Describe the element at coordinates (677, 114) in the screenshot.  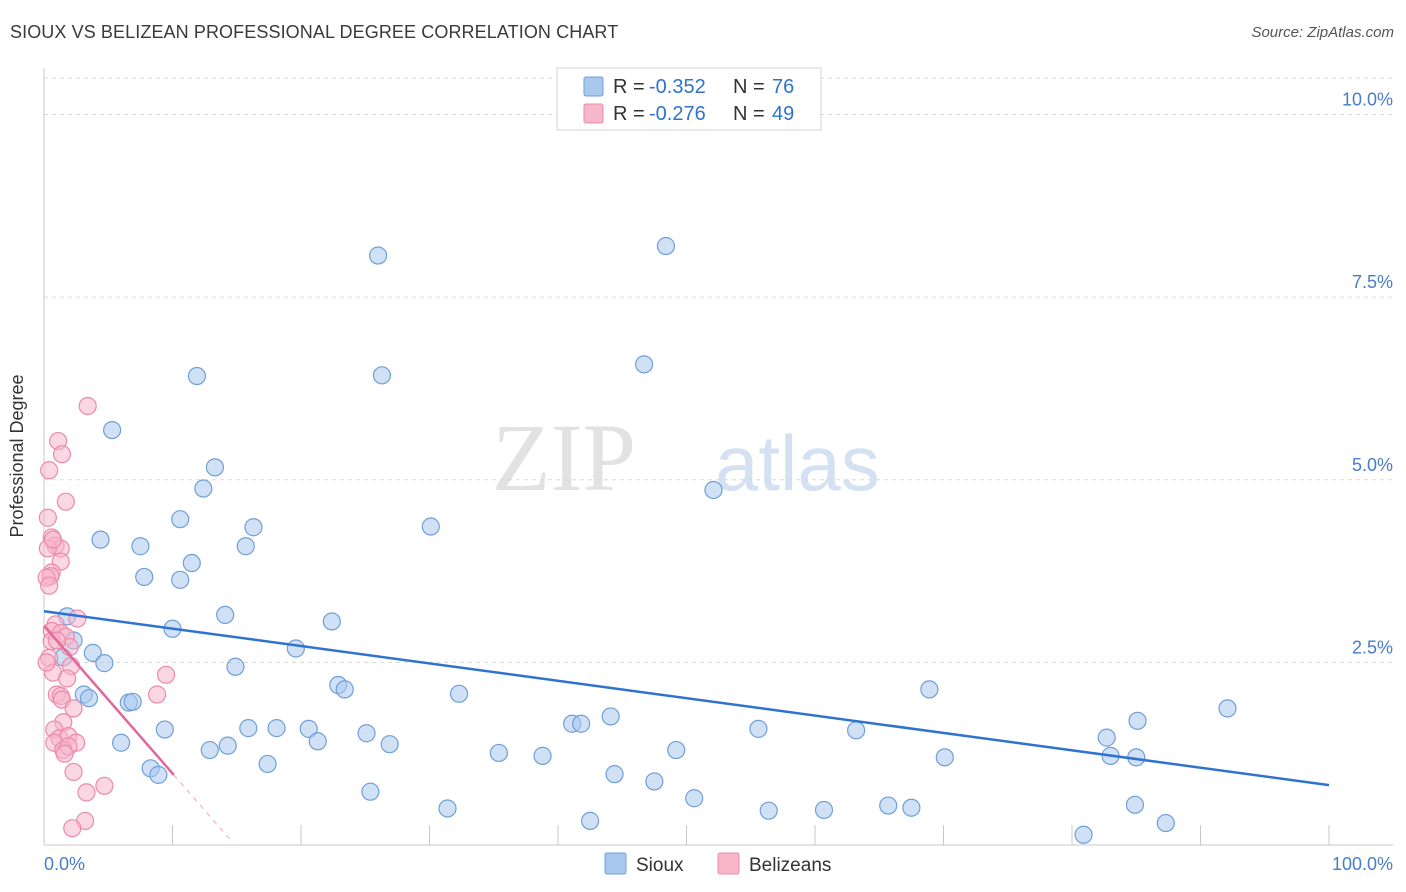
I see `legend-r-value-belizeans: -0.276` at that location.